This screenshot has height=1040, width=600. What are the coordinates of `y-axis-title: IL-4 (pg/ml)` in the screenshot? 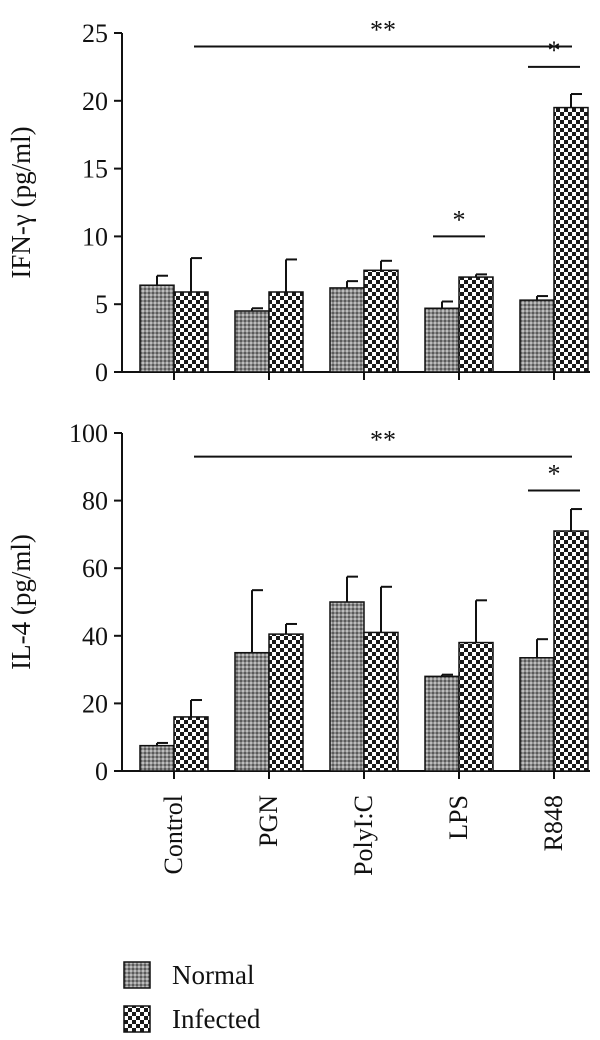 It's located at (21, 602).